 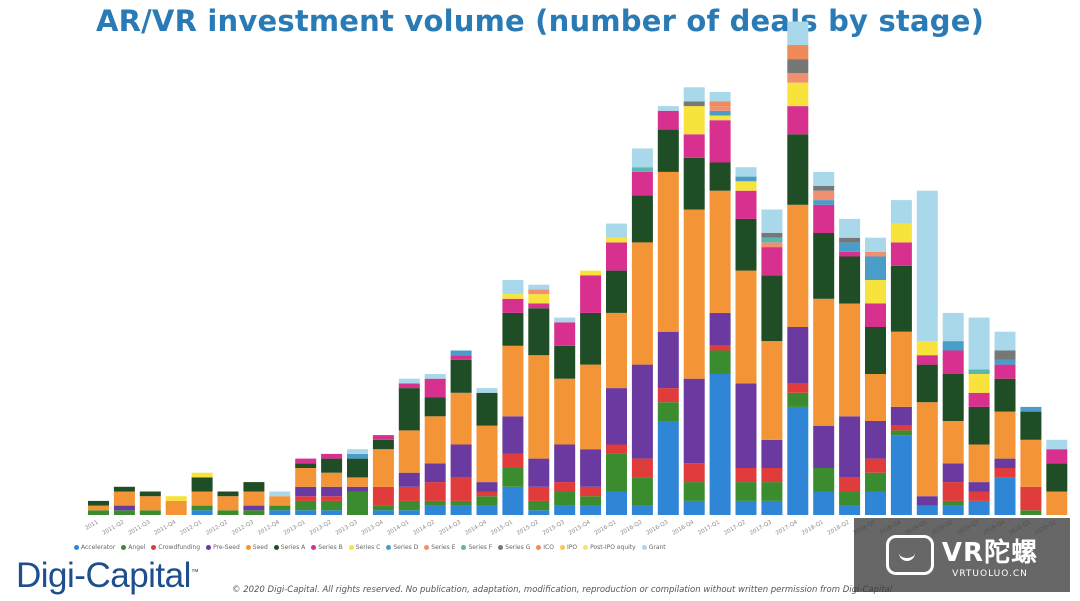 What do you see at coordinates (613, 547) in the screenshot?
I see `legend-label: Post-IPO equity` at bounding box center [613, 547].